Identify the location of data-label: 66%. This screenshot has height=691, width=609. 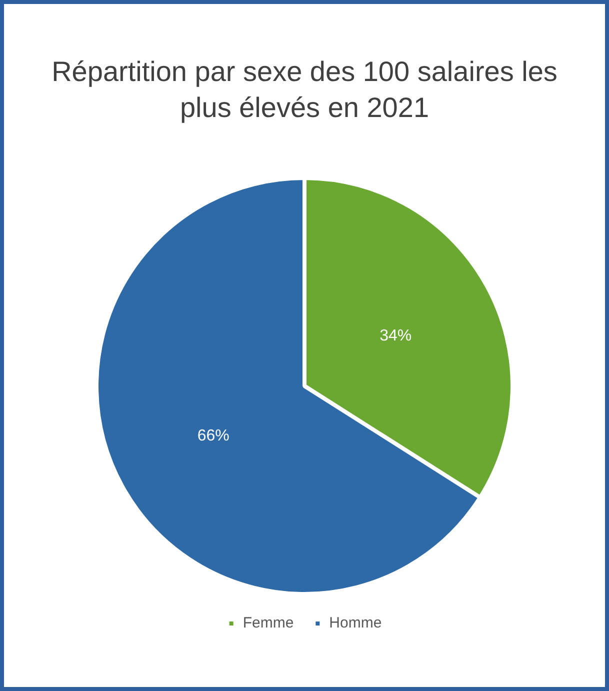
(213, 436).